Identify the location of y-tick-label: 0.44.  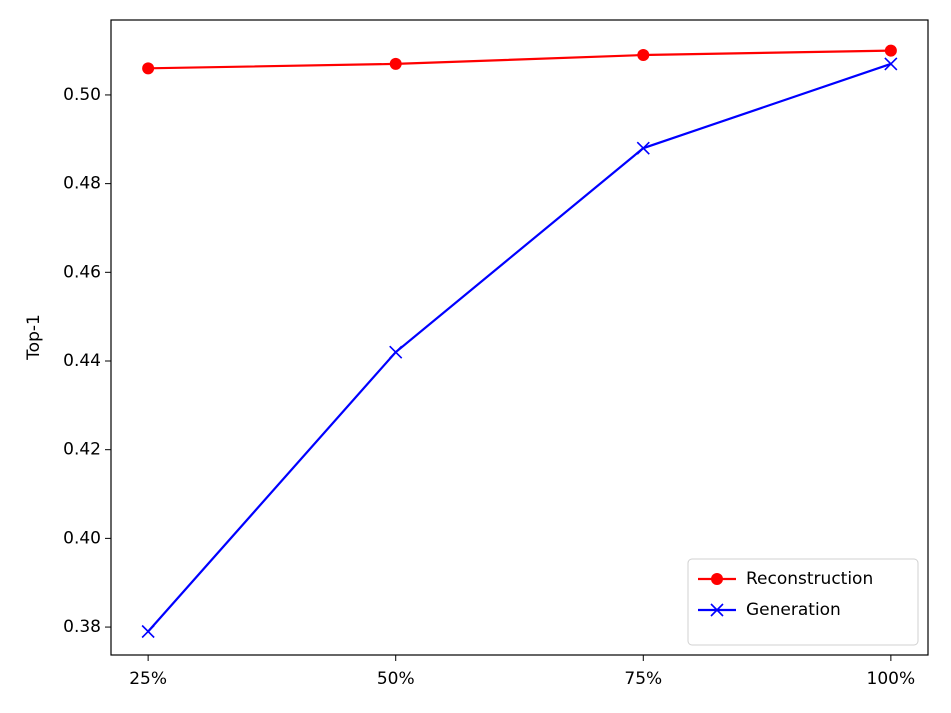
(82, 361).